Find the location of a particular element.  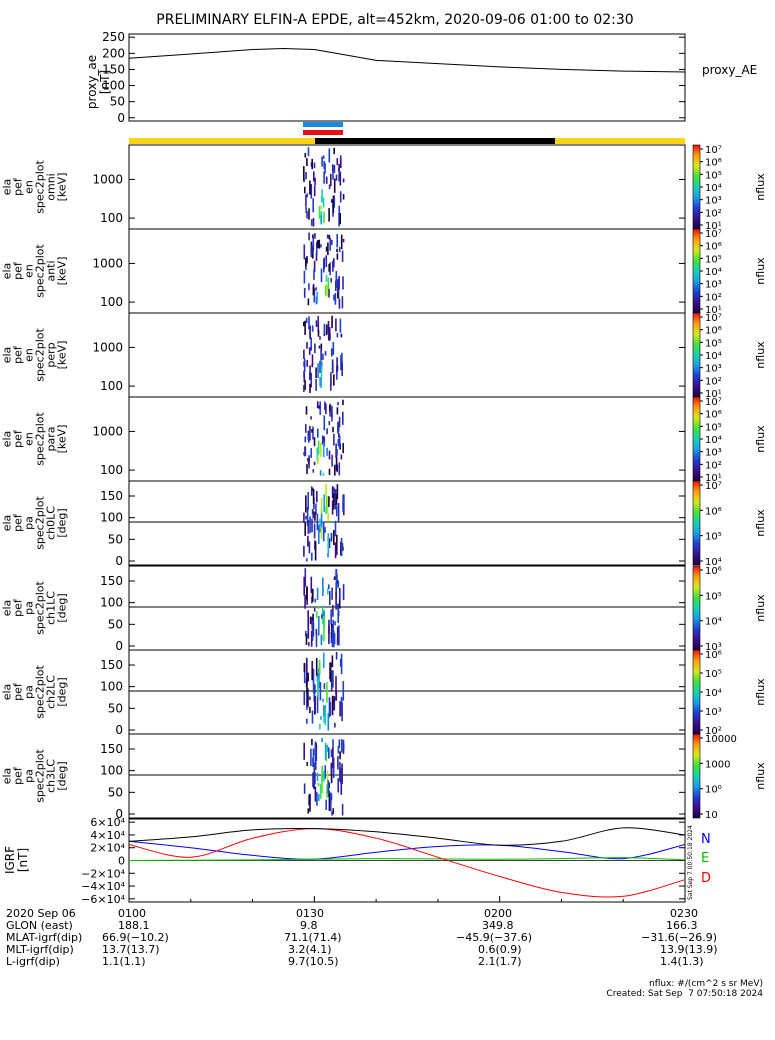

proxy-ae-ytick-label: 250 is located at coordinates (113, 37).